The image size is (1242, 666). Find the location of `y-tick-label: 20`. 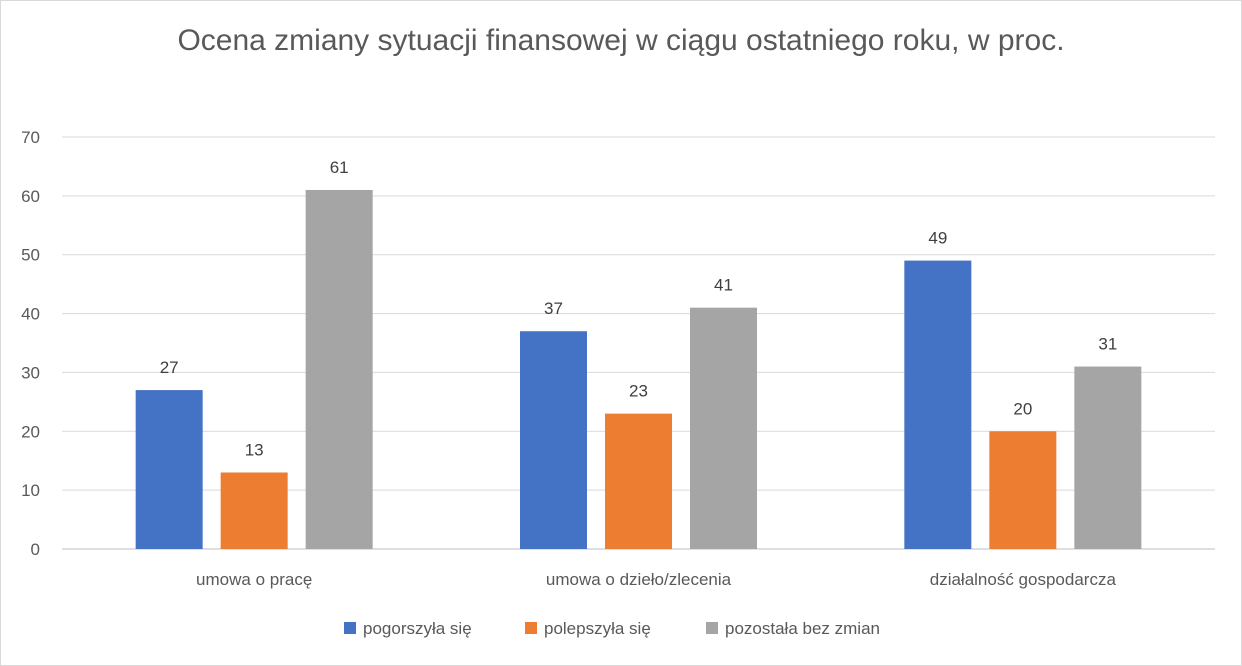

y-tick-label: 20 is located at coordinates (30, 431).